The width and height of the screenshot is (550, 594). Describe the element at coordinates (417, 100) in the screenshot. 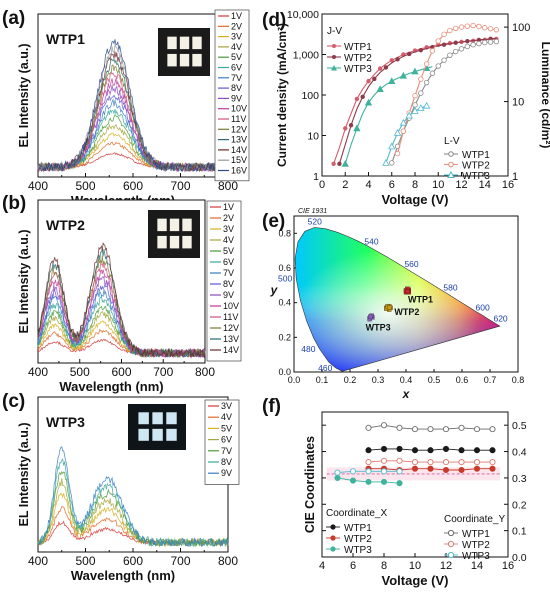

I see `series-line-J-V-WTP2` at that location.